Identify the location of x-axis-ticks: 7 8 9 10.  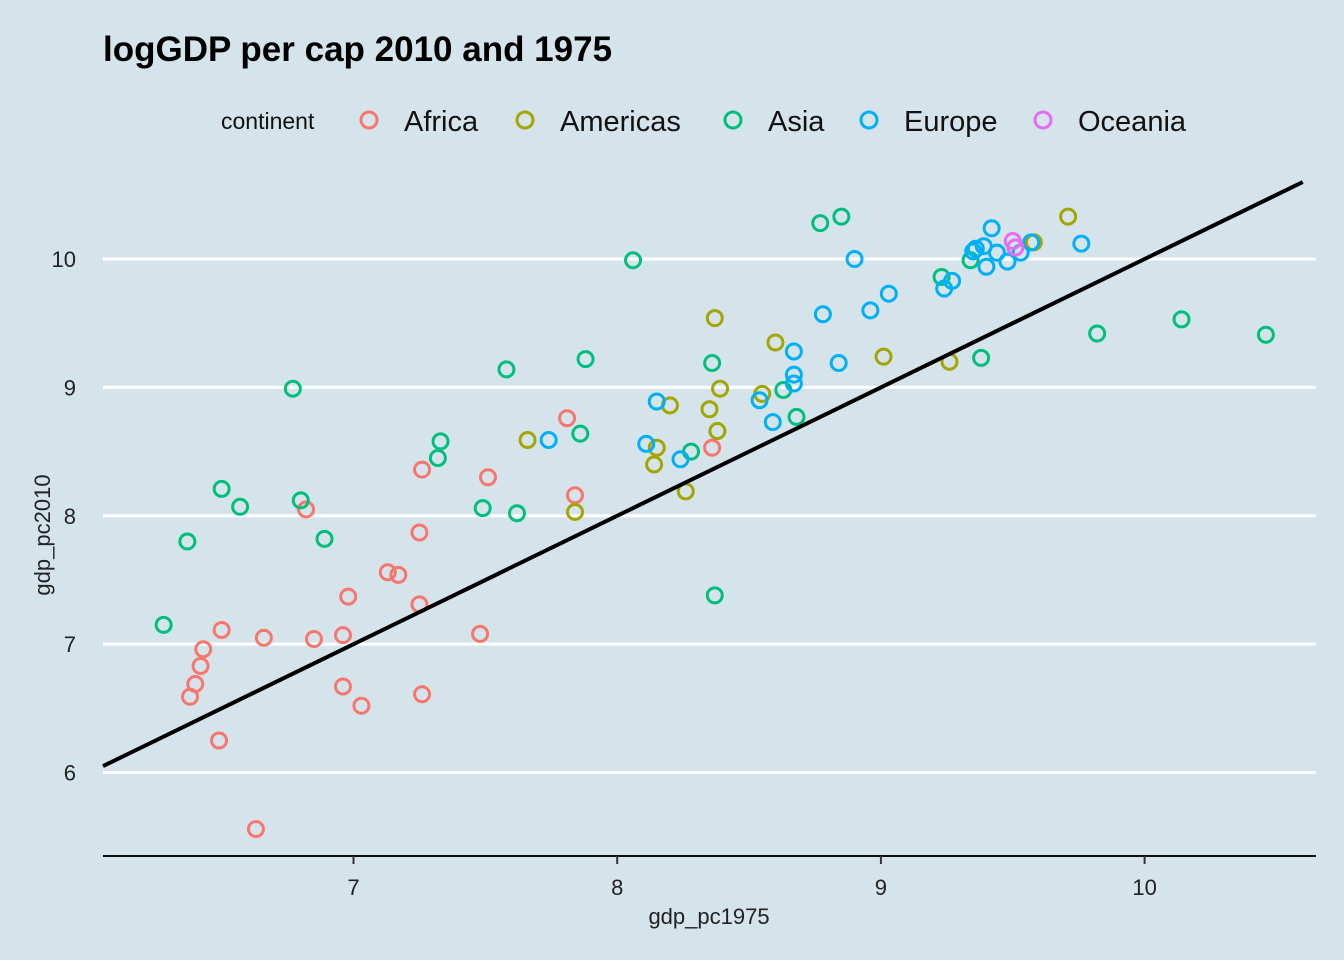
(752, 878).